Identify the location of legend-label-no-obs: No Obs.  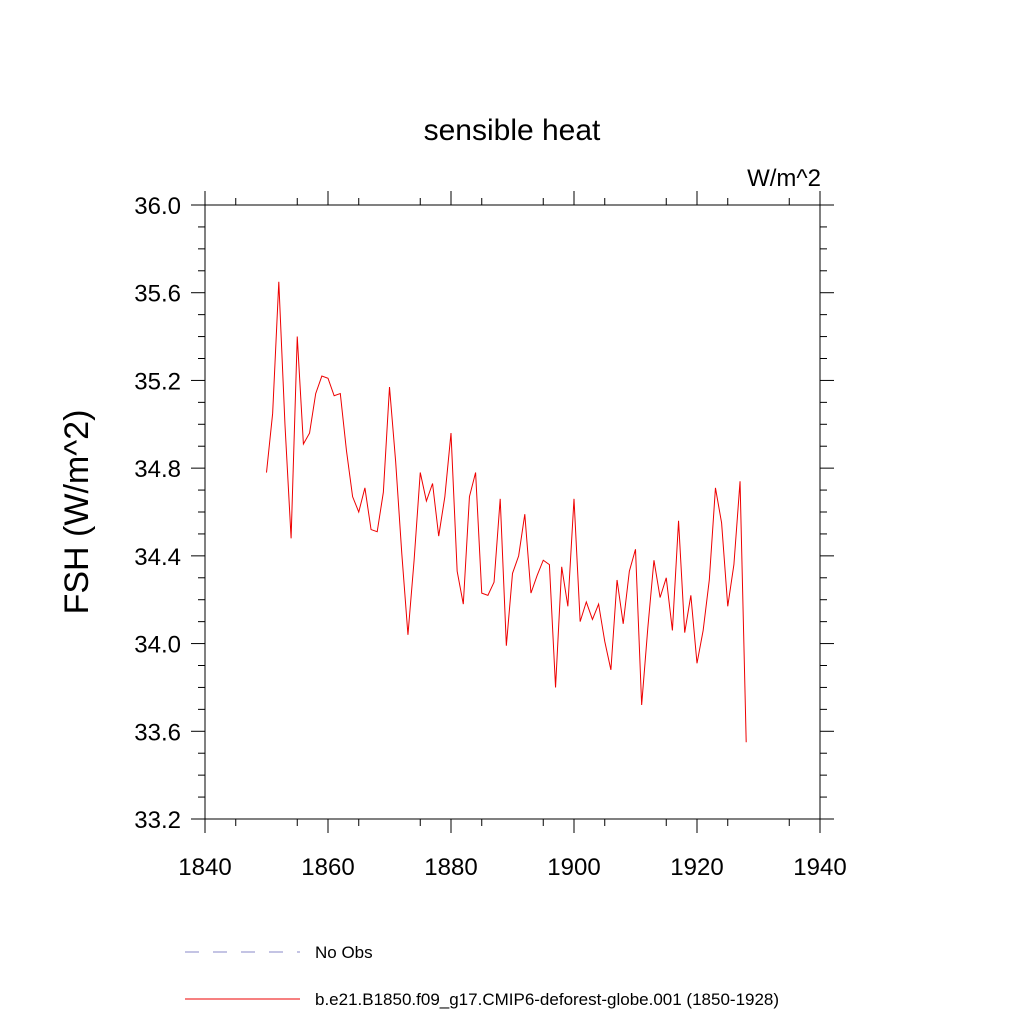
(344, 952).